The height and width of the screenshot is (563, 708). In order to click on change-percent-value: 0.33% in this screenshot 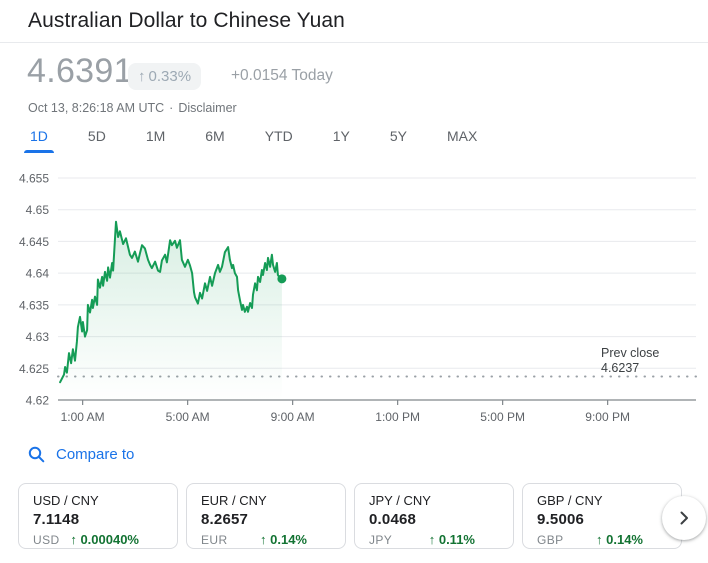, I will do `click(170, 76)`.